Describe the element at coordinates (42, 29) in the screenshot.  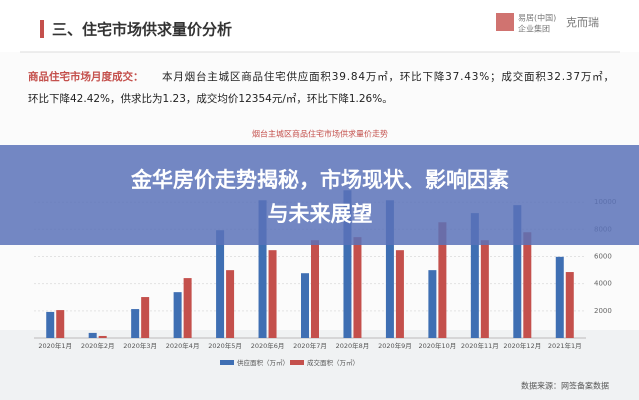
I see `heading-accent` at that location.